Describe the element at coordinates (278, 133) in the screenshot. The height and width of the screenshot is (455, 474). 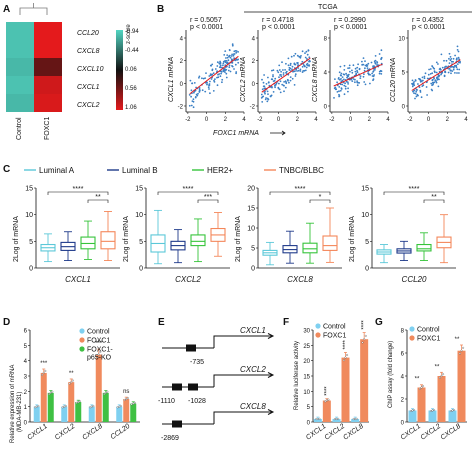
I see `xlabel-arrow-icon` at that location.